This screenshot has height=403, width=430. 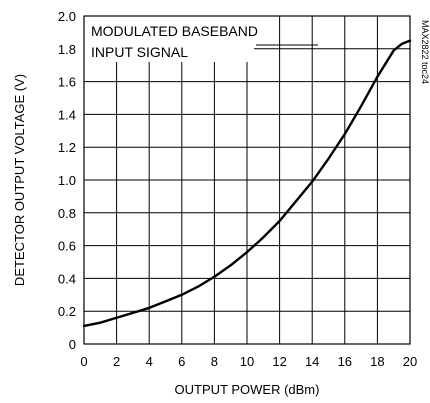 What do you see at coordinates (214, 361) in the screenshot?
I see `x-tick-label: 8` at bounding box center [214, 361].